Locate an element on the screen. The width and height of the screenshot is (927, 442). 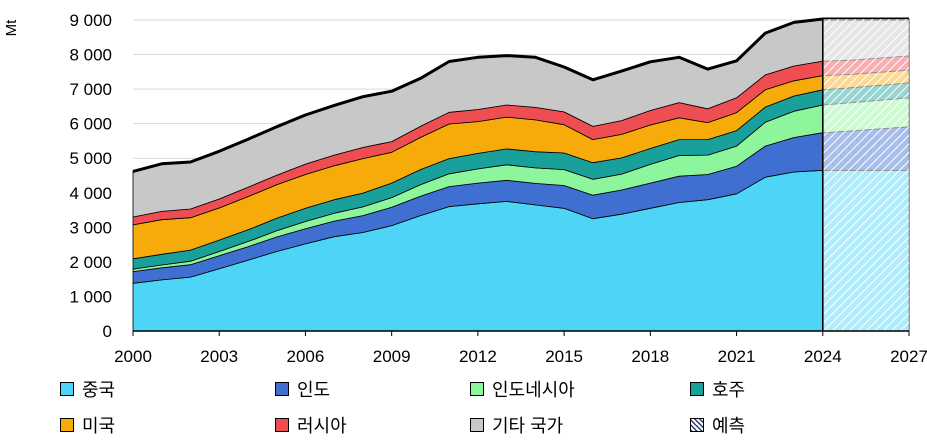
y-tick-label-7: 7 000 is located at coordinates (90, 89).